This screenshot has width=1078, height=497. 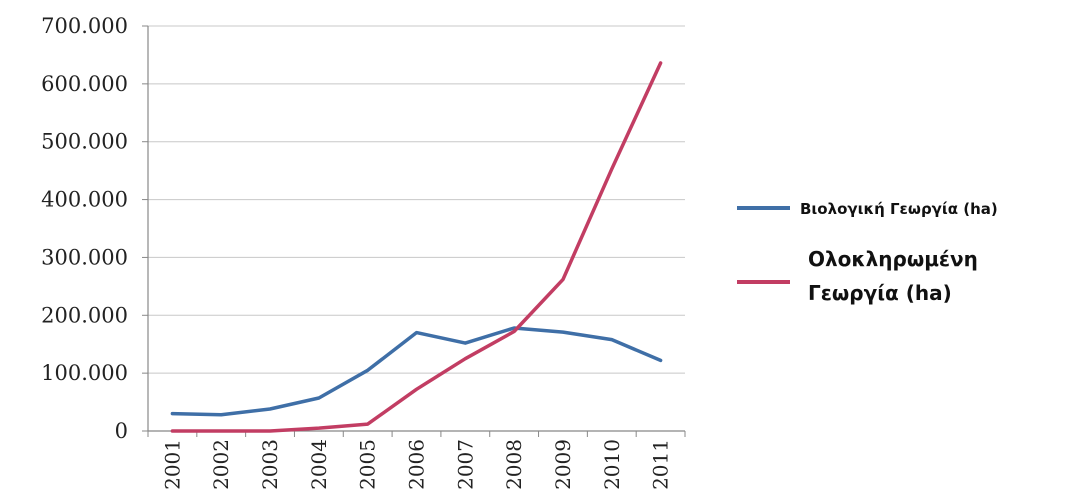 I want to click on legend-label-integrated-line2: Γεωργία (ha), so click(x=880, y=293).